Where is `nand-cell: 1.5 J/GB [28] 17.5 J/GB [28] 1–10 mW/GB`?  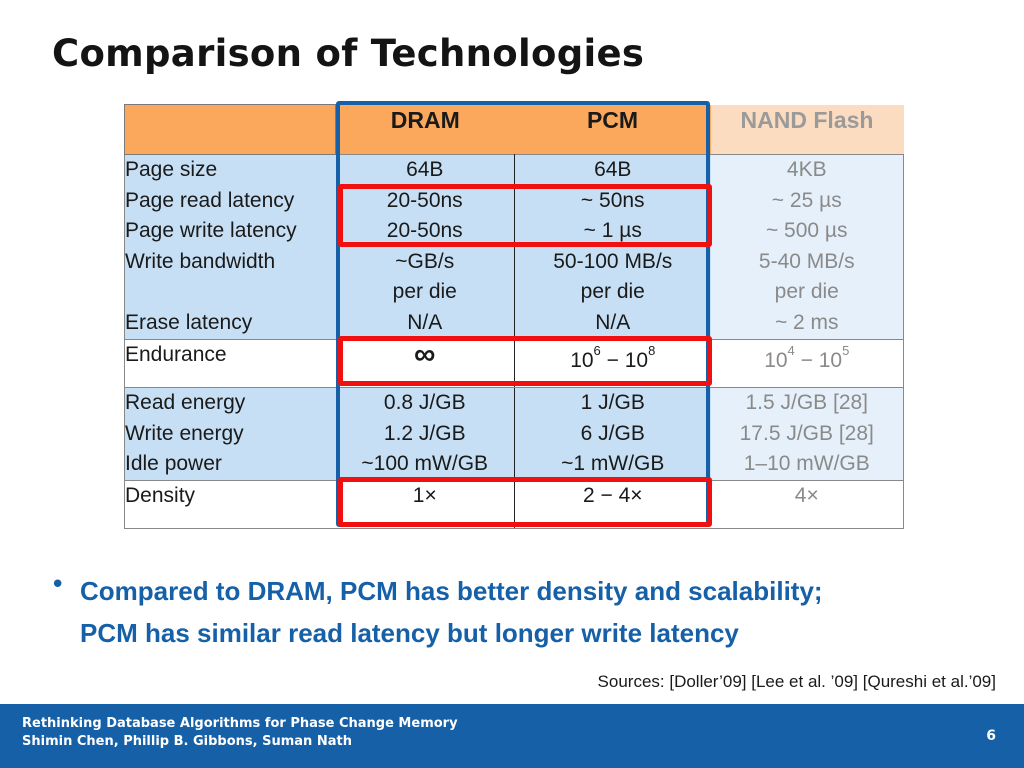 nand-cell: 1.5 J/GB [28] 17.5 J/GB [28] 1–10 mW/GB is located at coordinates (807, 434).